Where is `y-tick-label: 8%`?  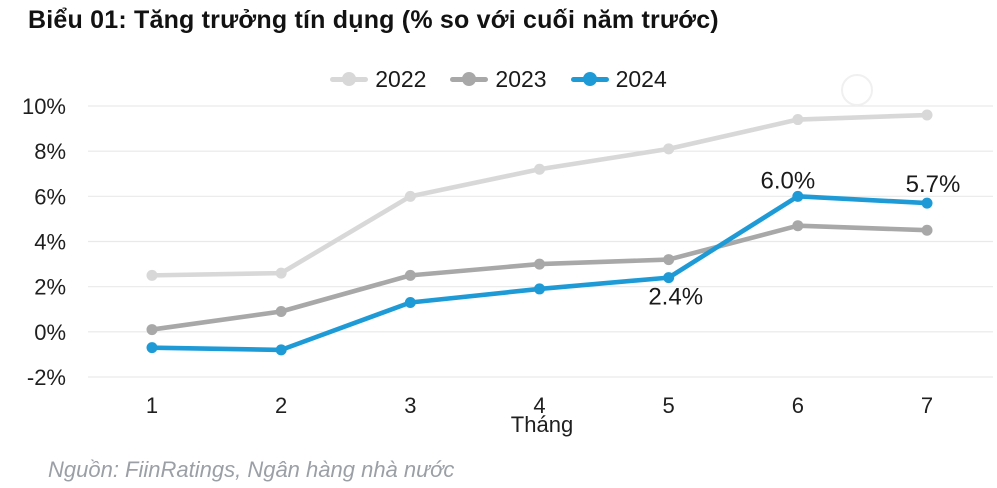 y-tick-label: 8% is located at coordinates (50, 151).